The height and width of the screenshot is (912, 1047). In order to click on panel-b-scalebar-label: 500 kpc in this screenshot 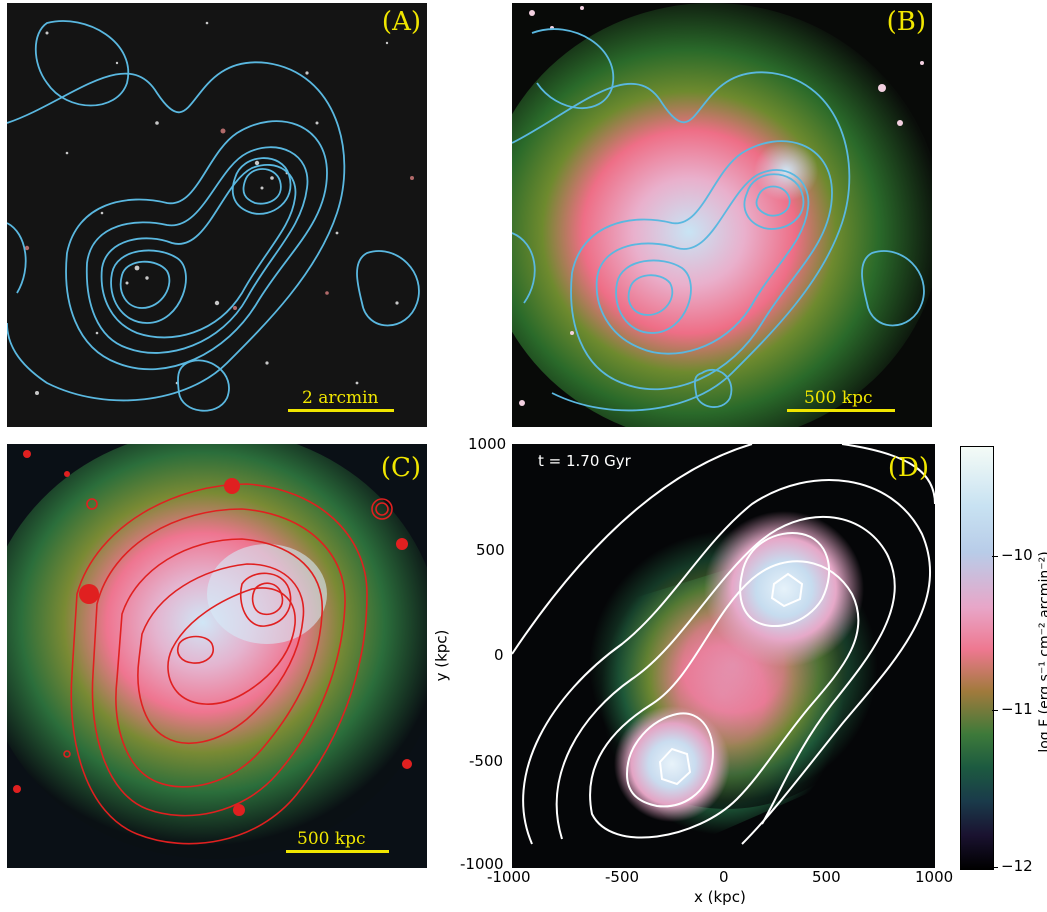, I will do `click(838, 398)`.